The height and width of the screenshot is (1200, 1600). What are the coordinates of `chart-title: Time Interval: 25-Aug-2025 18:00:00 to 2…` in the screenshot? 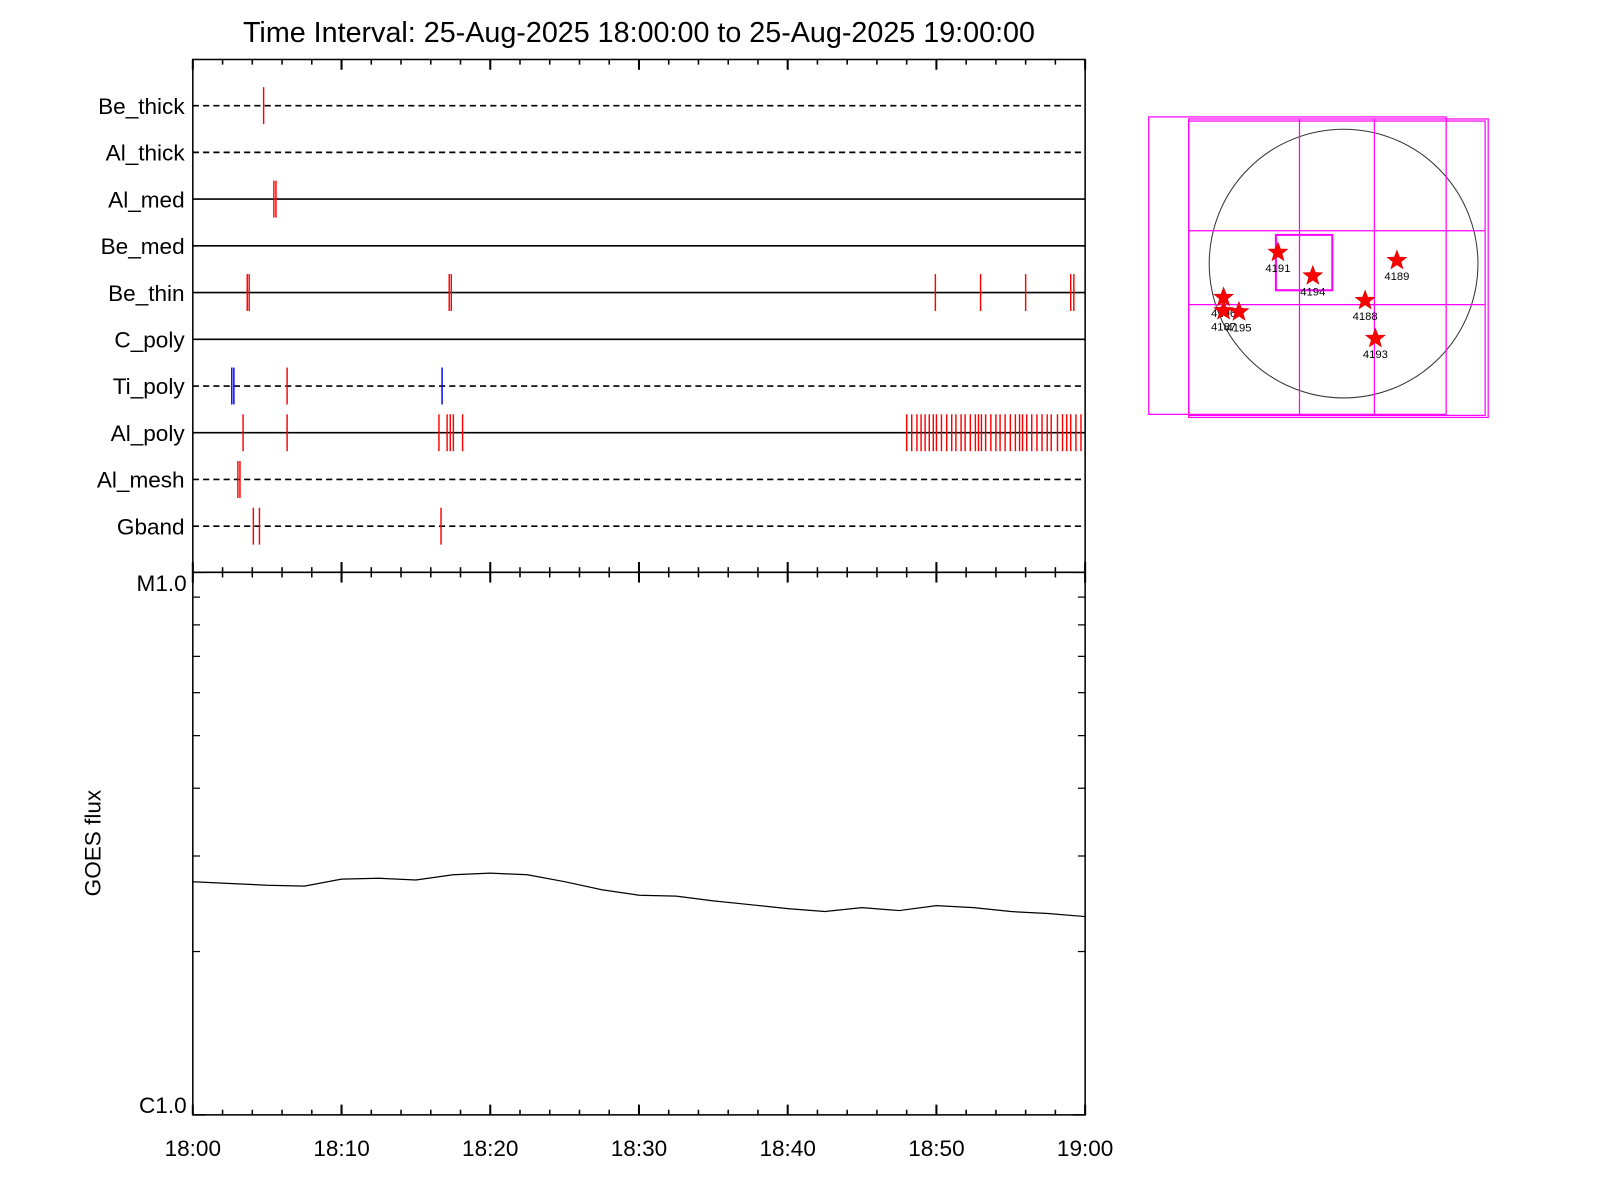 It's located at (639, 33).